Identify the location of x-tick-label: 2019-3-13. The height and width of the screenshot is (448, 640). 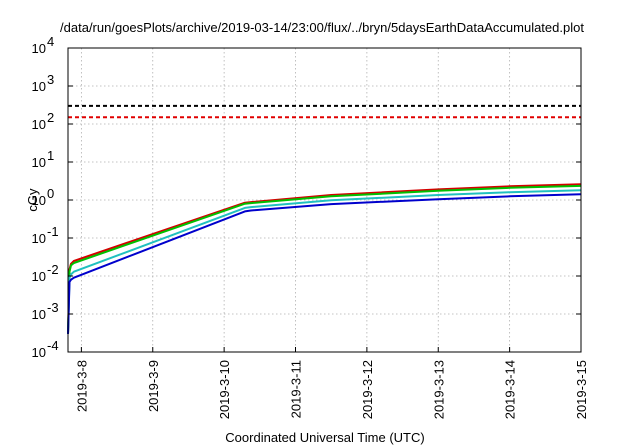
(438, 389).